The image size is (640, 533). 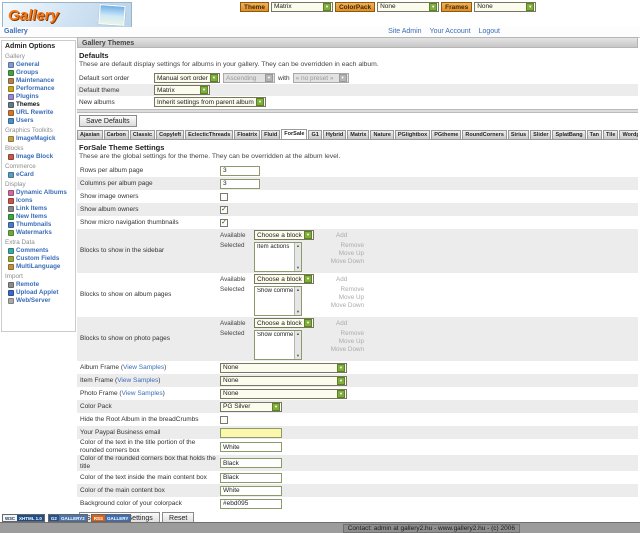 I want to click on sidebar-item-custom-fields: Custom Fields, so click(x=41, y=258).